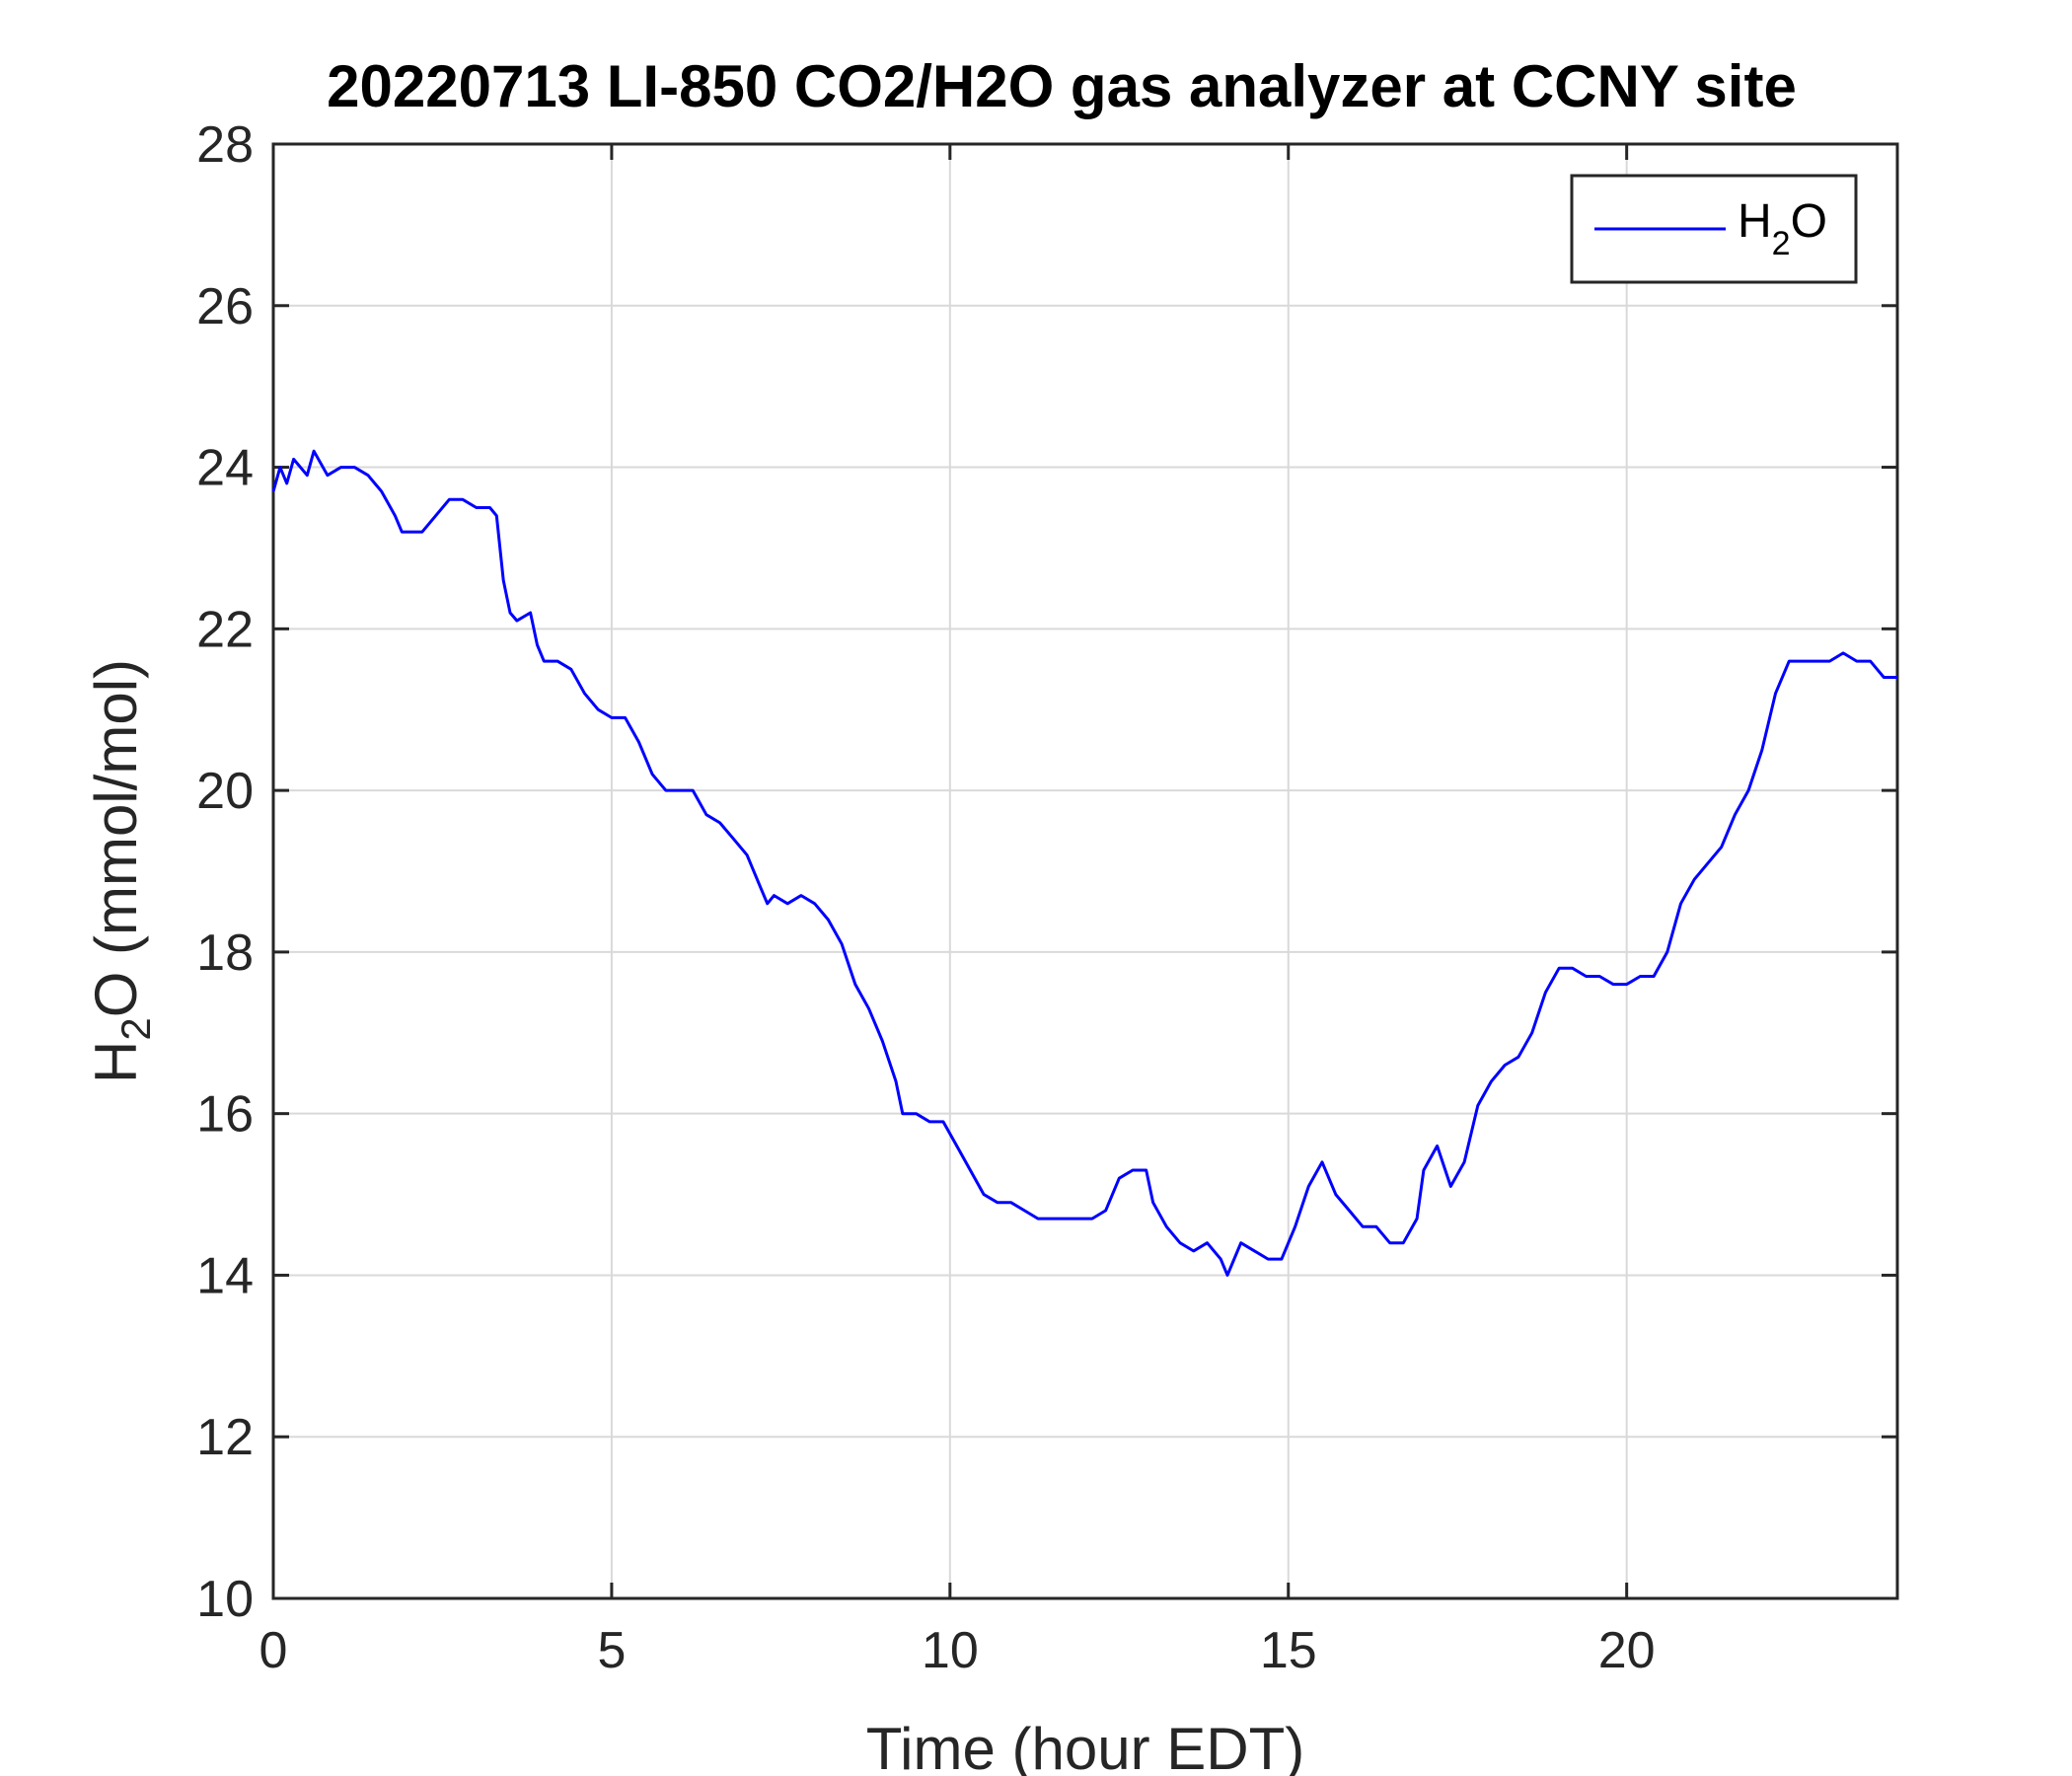 This screenshot has width=2072, height=1776. What do you see at coordinates (225, 629) in the screenshot?
I see `y-tick-label: 22` at bounding box center [225, 629].